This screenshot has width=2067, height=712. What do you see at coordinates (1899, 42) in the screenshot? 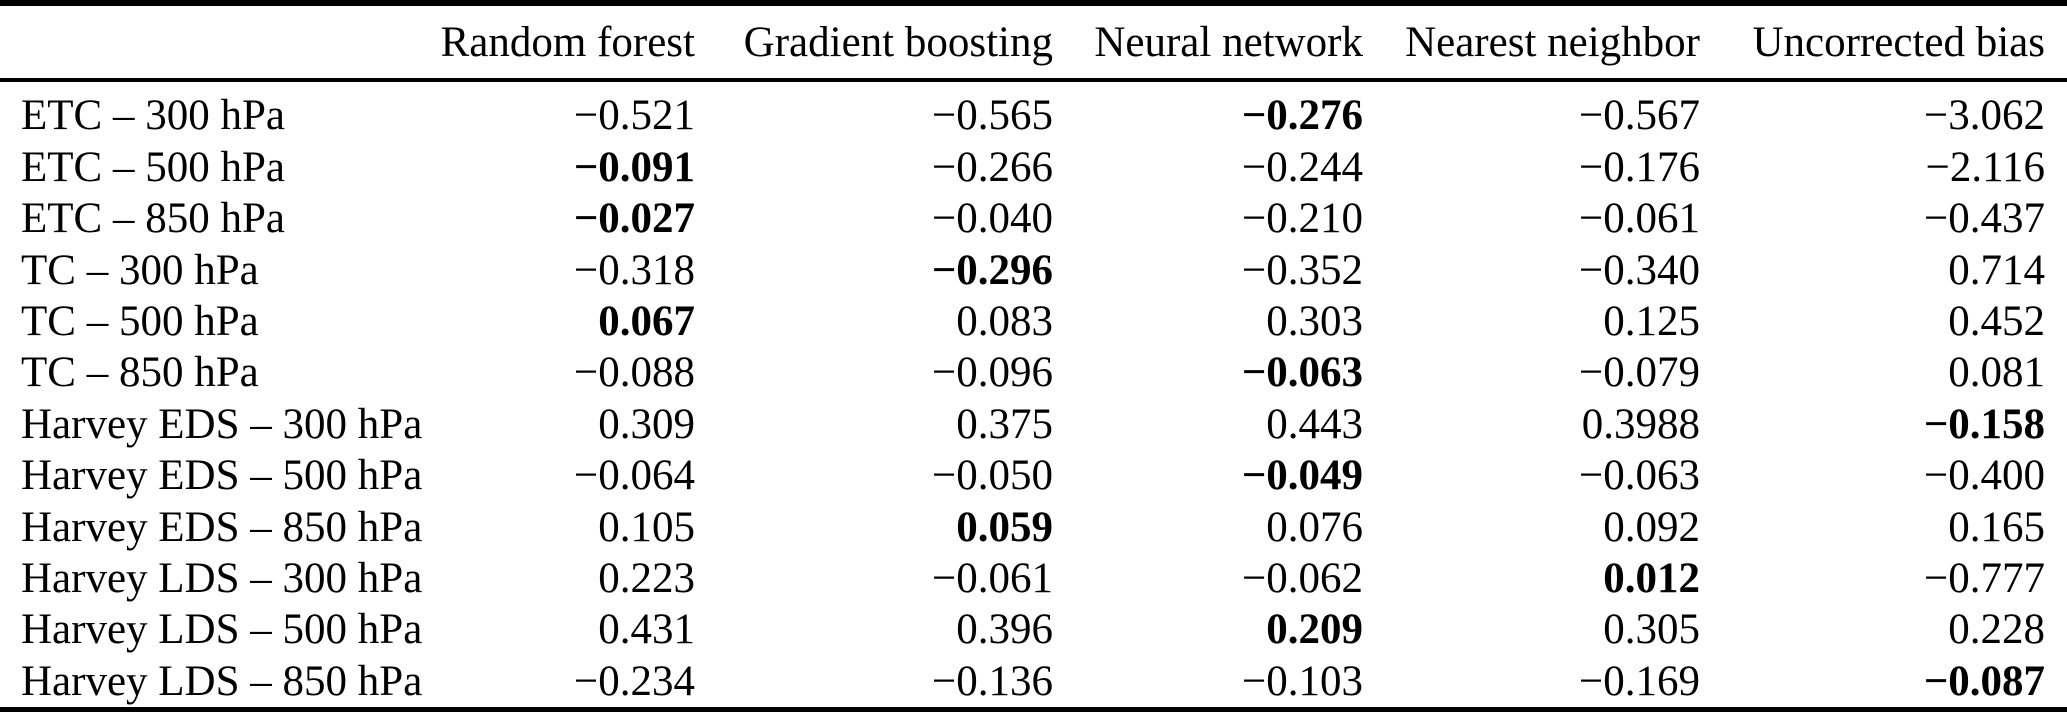
I see `column-header: Uncorrected bias` at bounding box center [1899, 42].